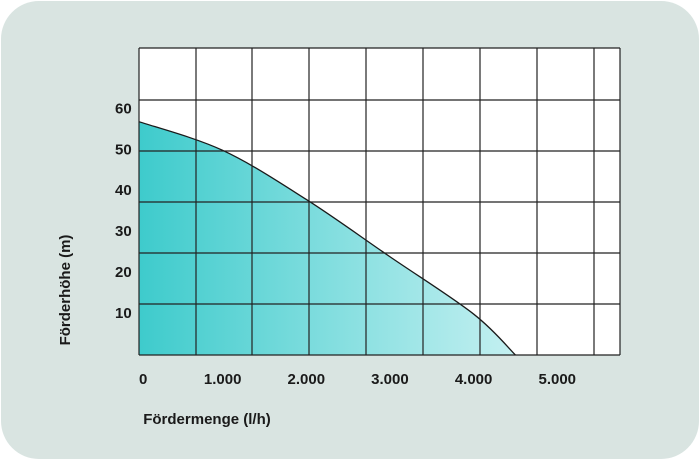 Image resolution: width=700 pixels, height=465 pixels. I want to click on x-tick-label: 4.000, so click(474, 379).